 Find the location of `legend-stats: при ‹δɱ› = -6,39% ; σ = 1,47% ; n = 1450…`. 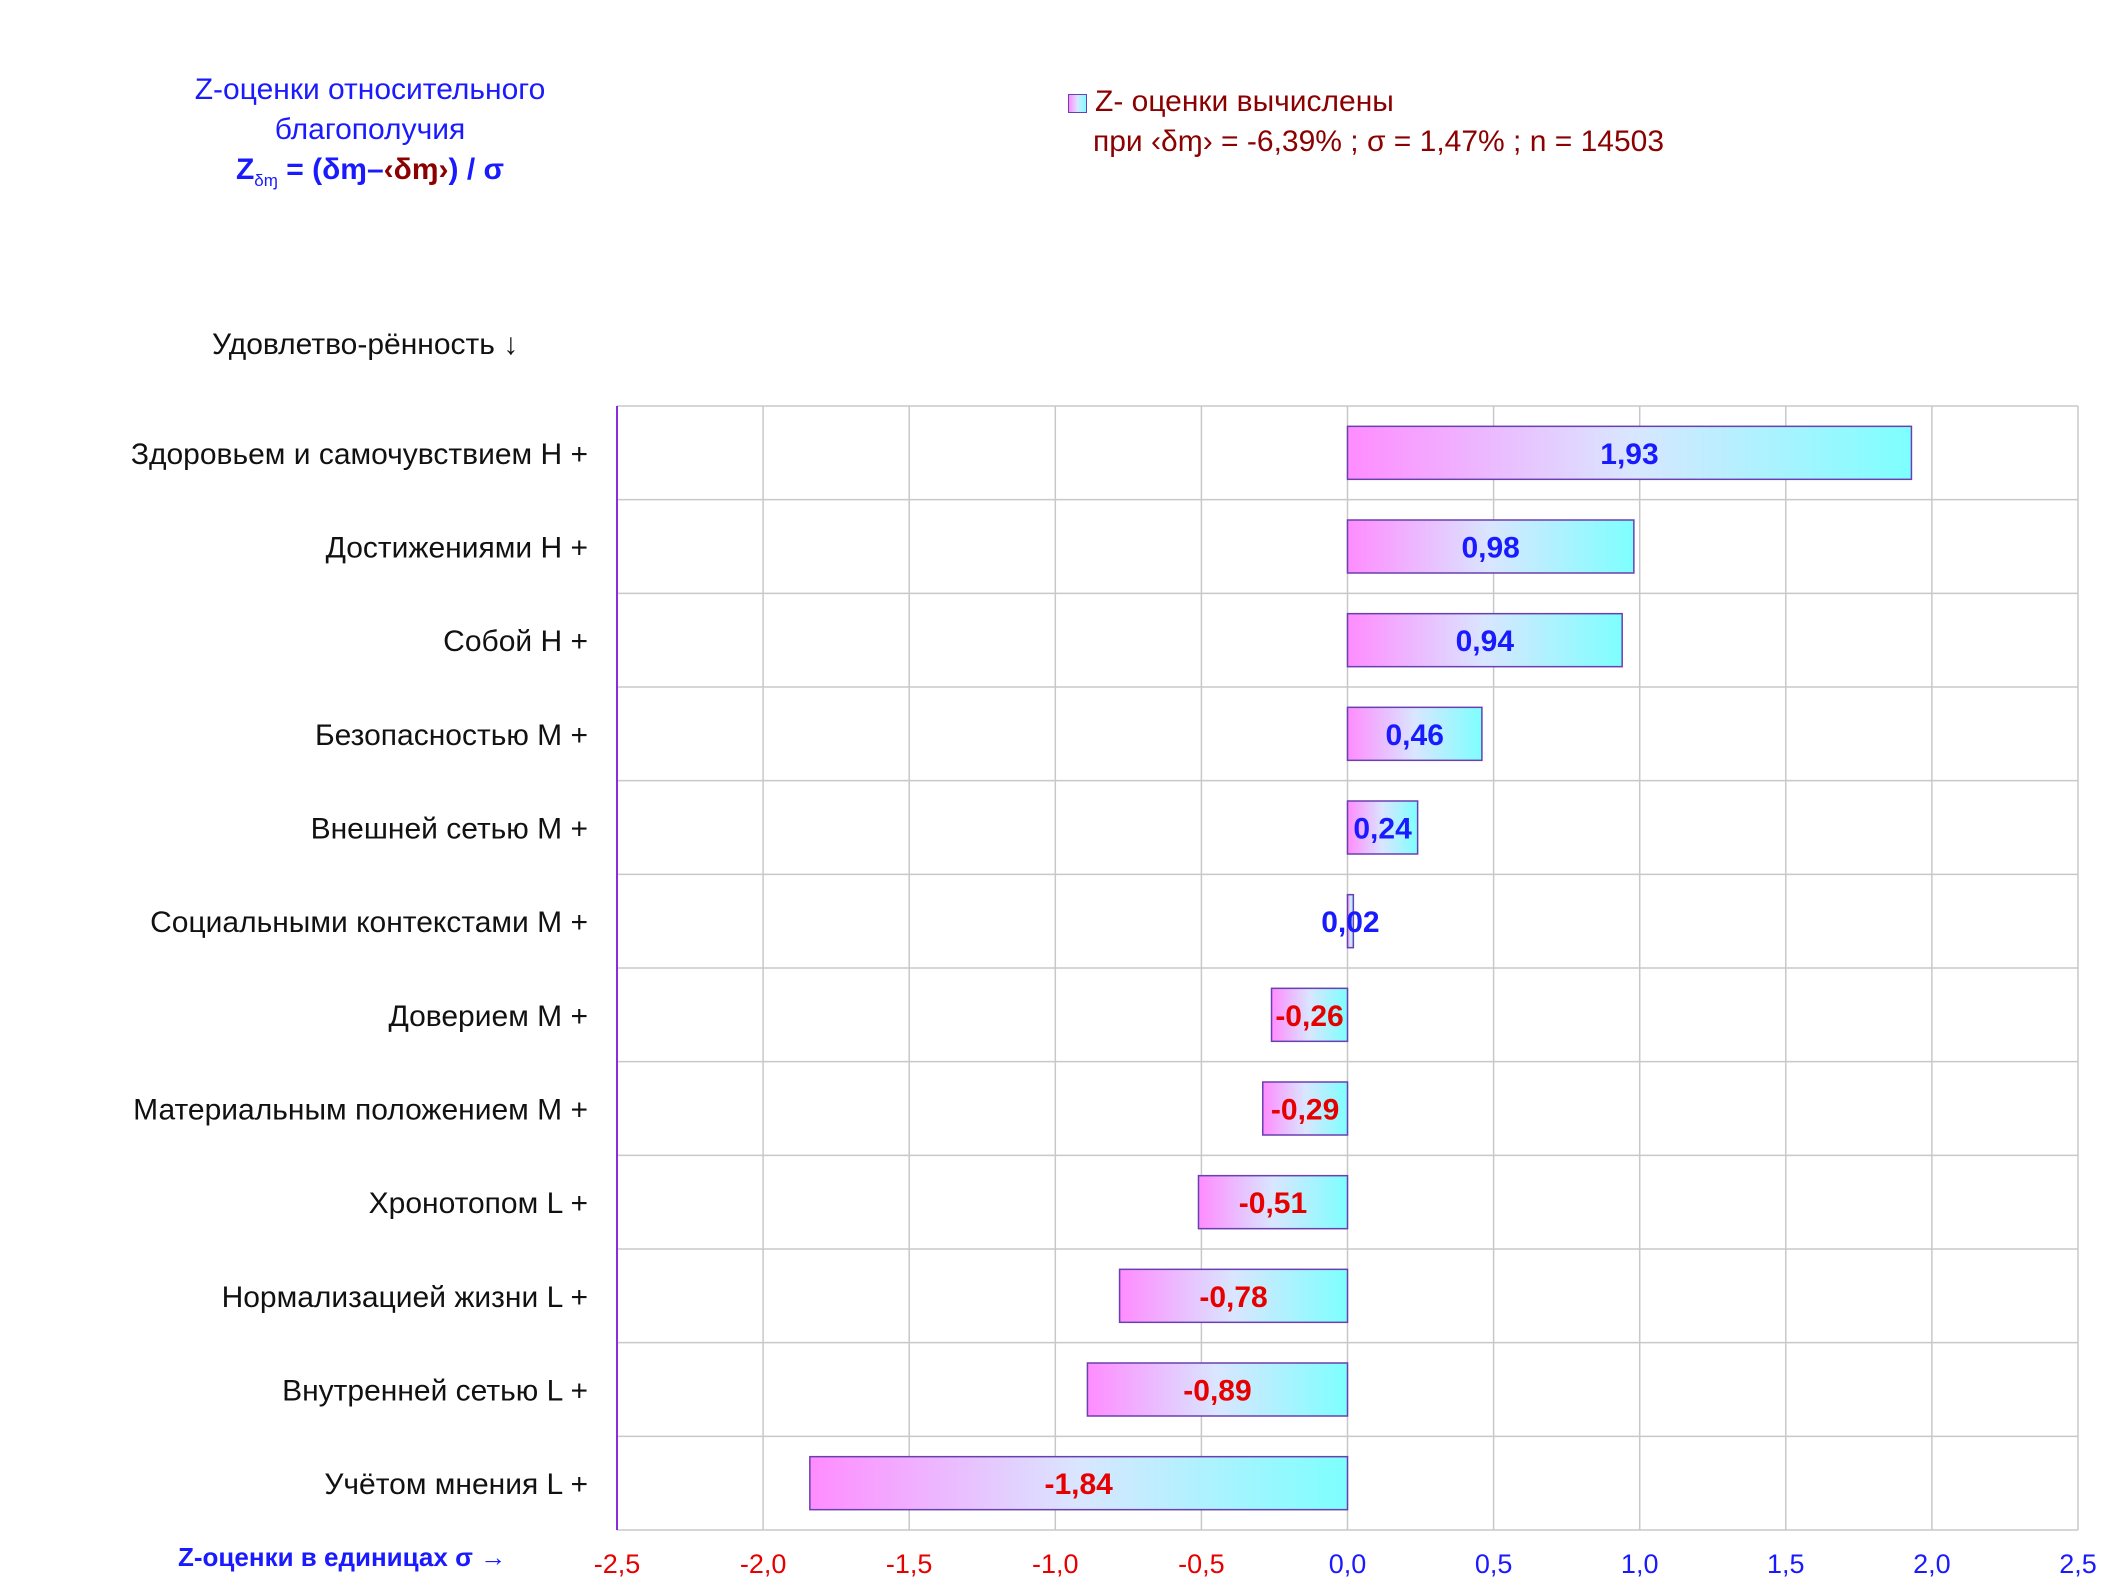

legend-stats: при ‹δɱ› = -6,39% ; σ = 1,47% ; n = 1450… is located at coordinates (1366, 142).